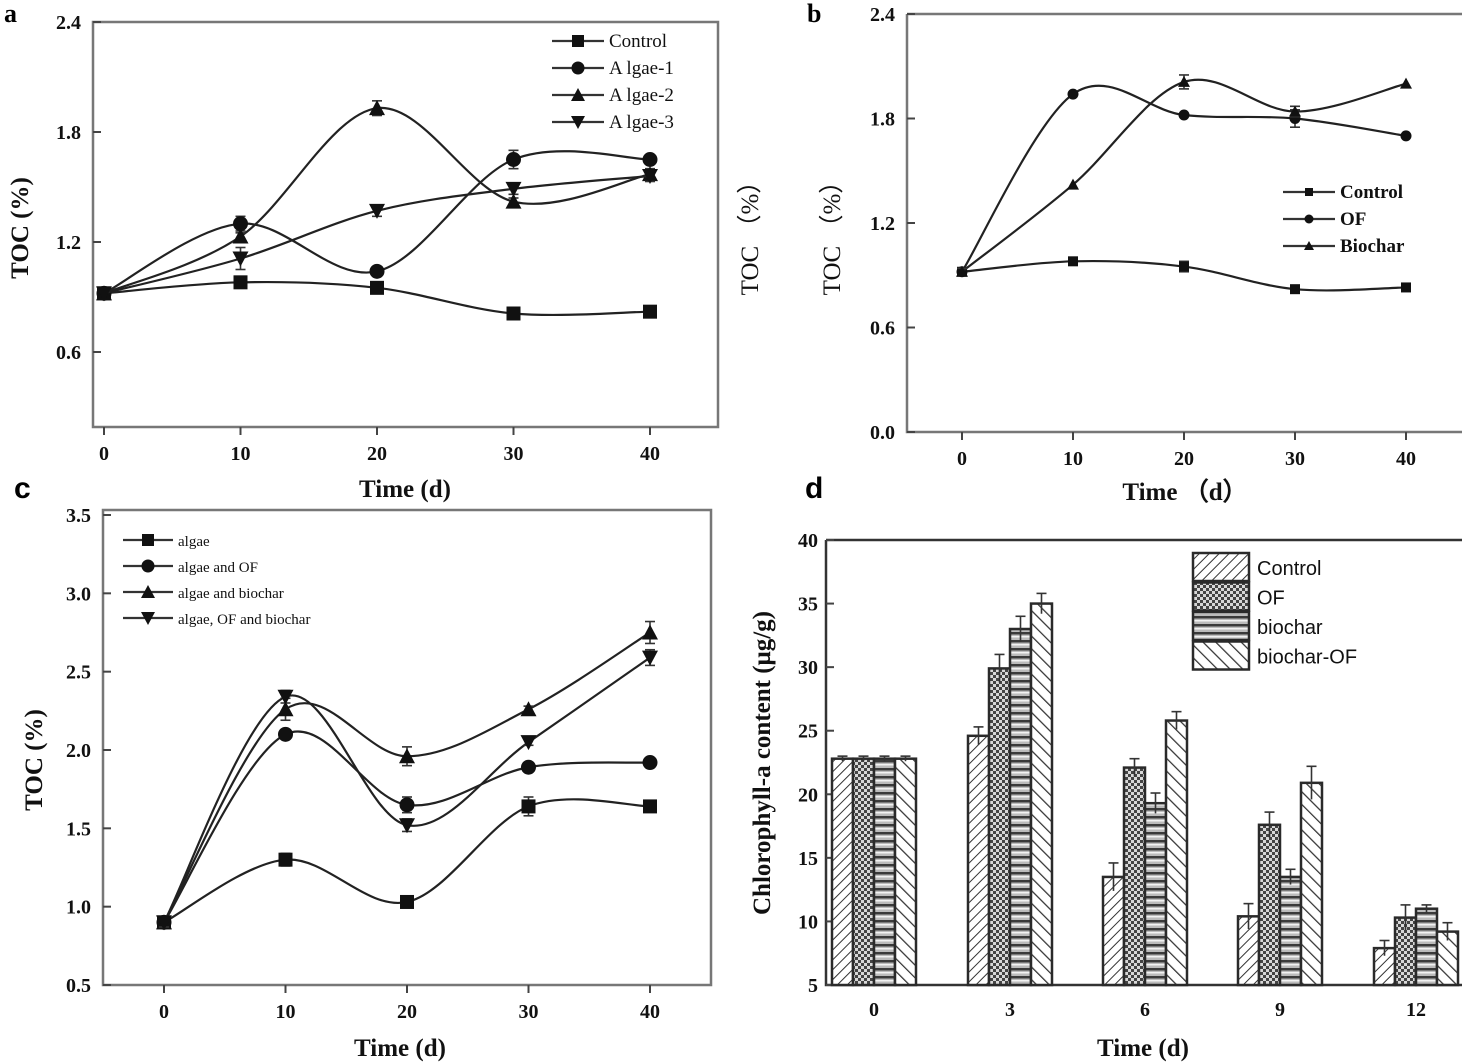  Describe the element at coordinates (34, 760) in the screenshot. I see `y-axis-title-c: TOC (%)` at that location.